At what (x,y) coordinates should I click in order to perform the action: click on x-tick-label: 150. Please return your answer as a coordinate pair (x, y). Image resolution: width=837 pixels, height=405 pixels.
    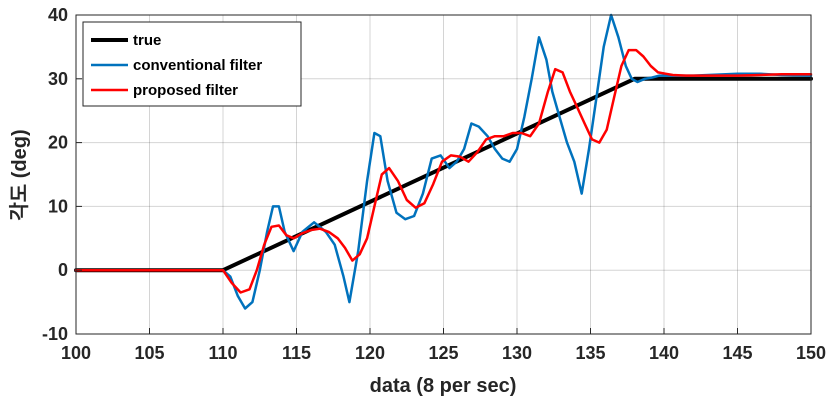
    Looking at the image, I should click on (811, 353).